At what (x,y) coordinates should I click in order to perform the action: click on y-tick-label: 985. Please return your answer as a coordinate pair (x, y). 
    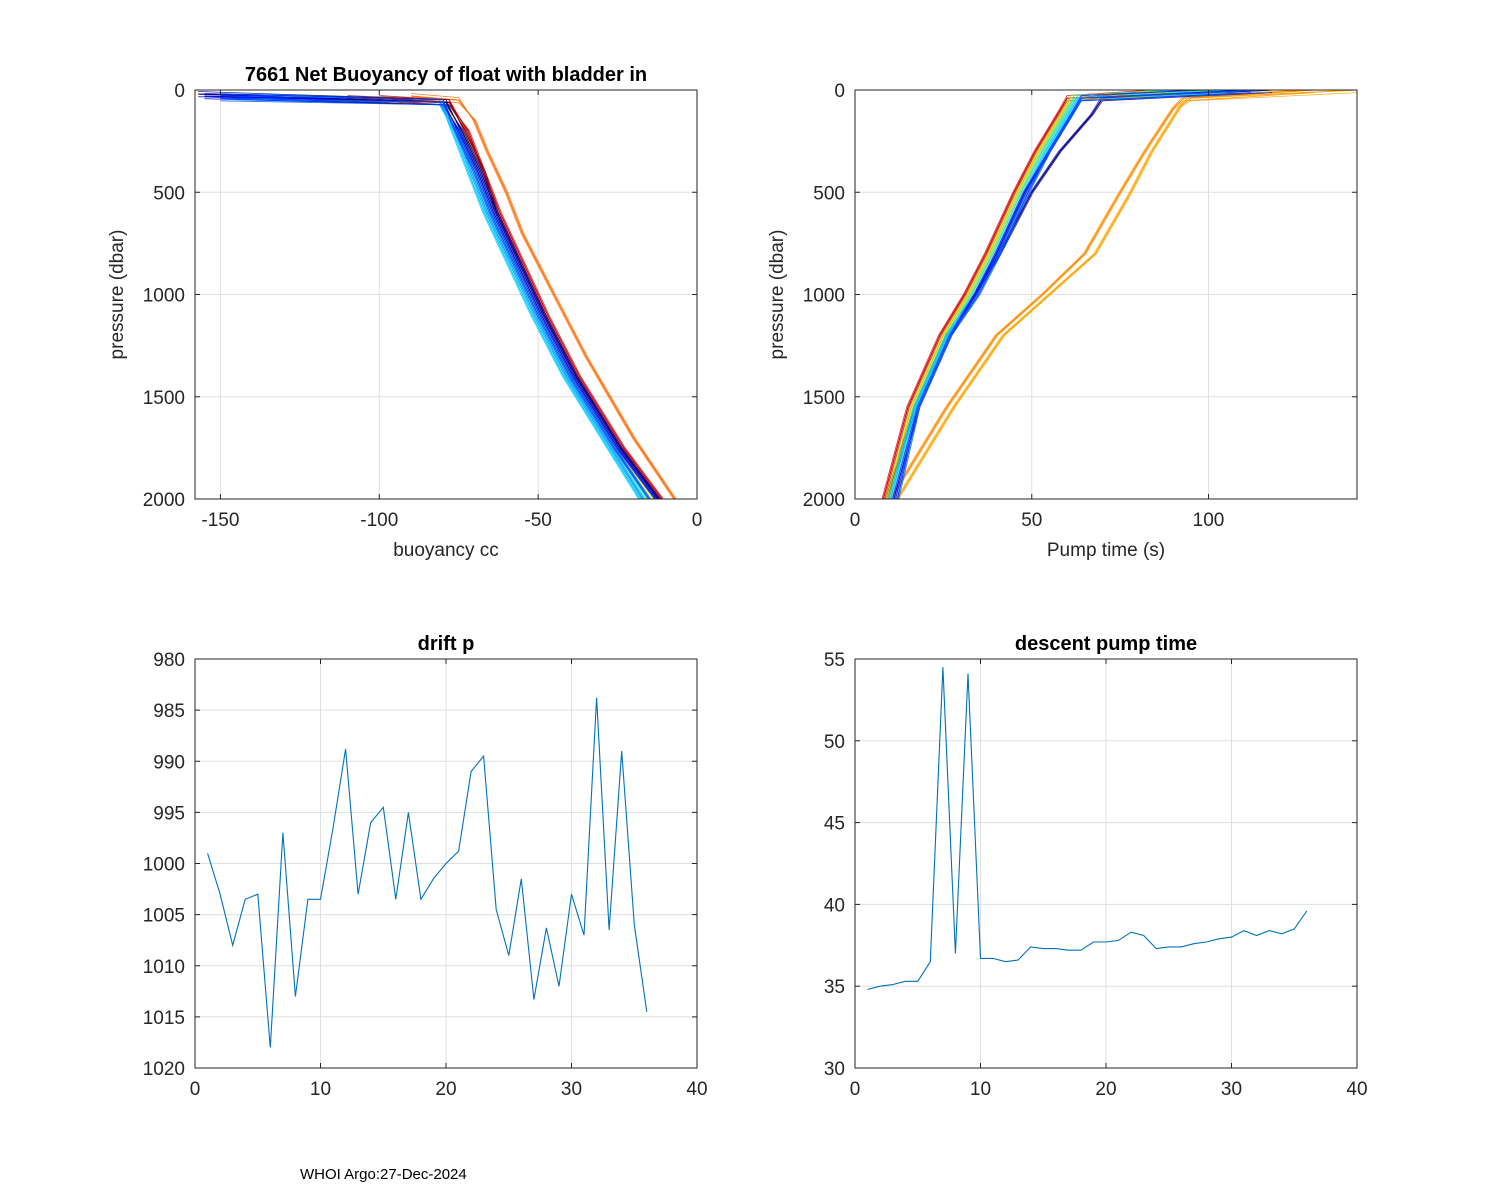
    Looking at the image, I should click on (169, 711).